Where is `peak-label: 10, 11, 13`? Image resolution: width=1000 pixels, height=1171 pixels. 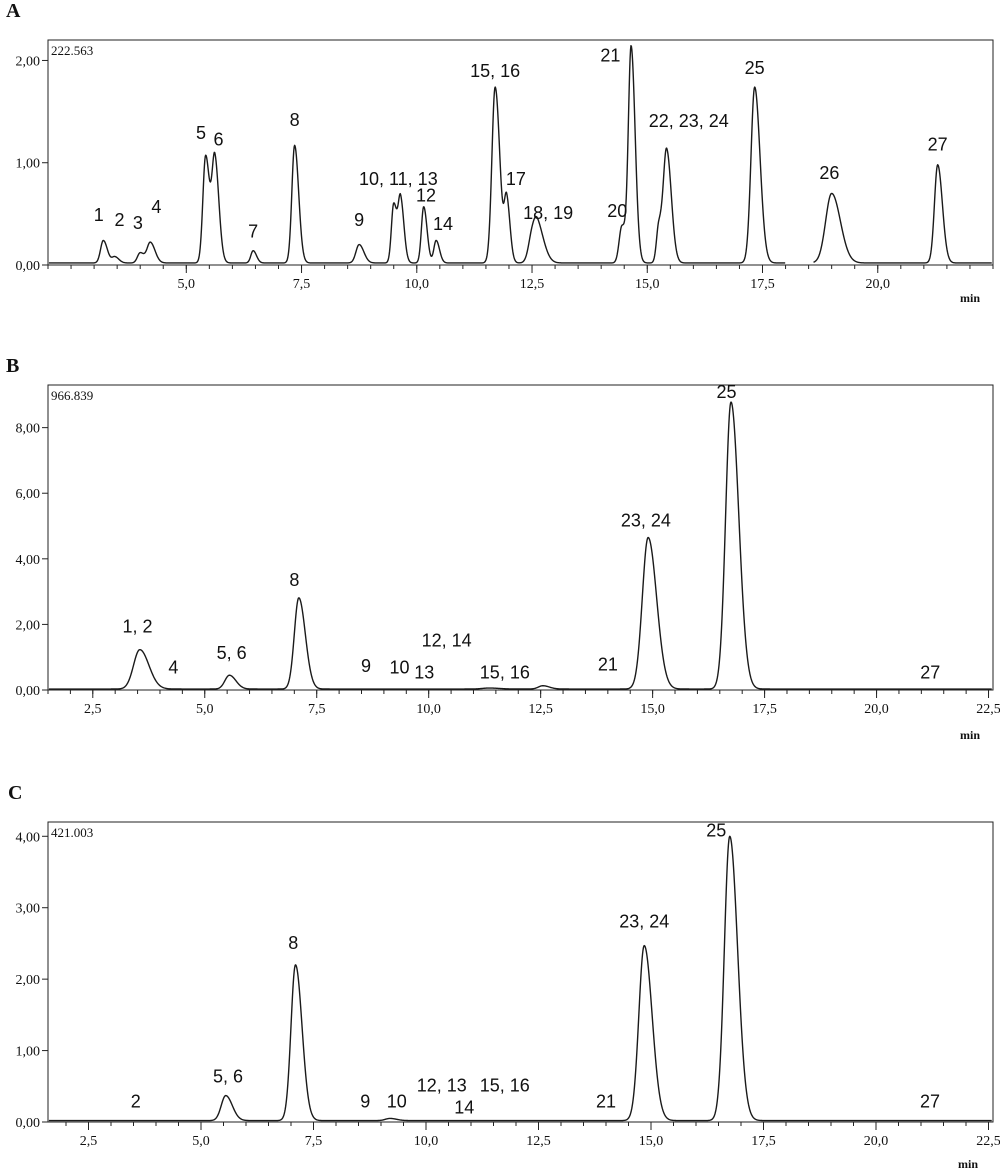
peak-label: 10, 11, 13 is located at coordinates (398, 179).